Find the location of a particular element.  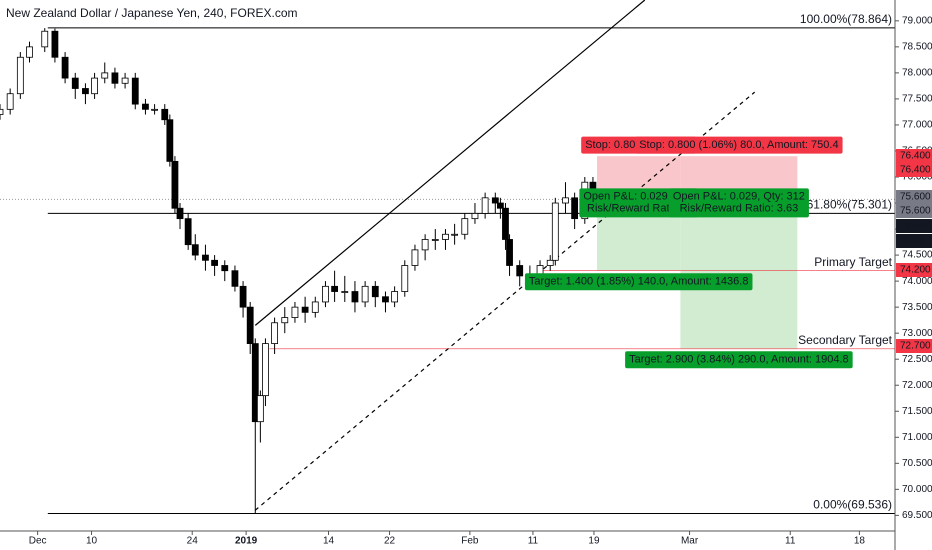

level-label: Primary Target is located at coordinates (853, 262).